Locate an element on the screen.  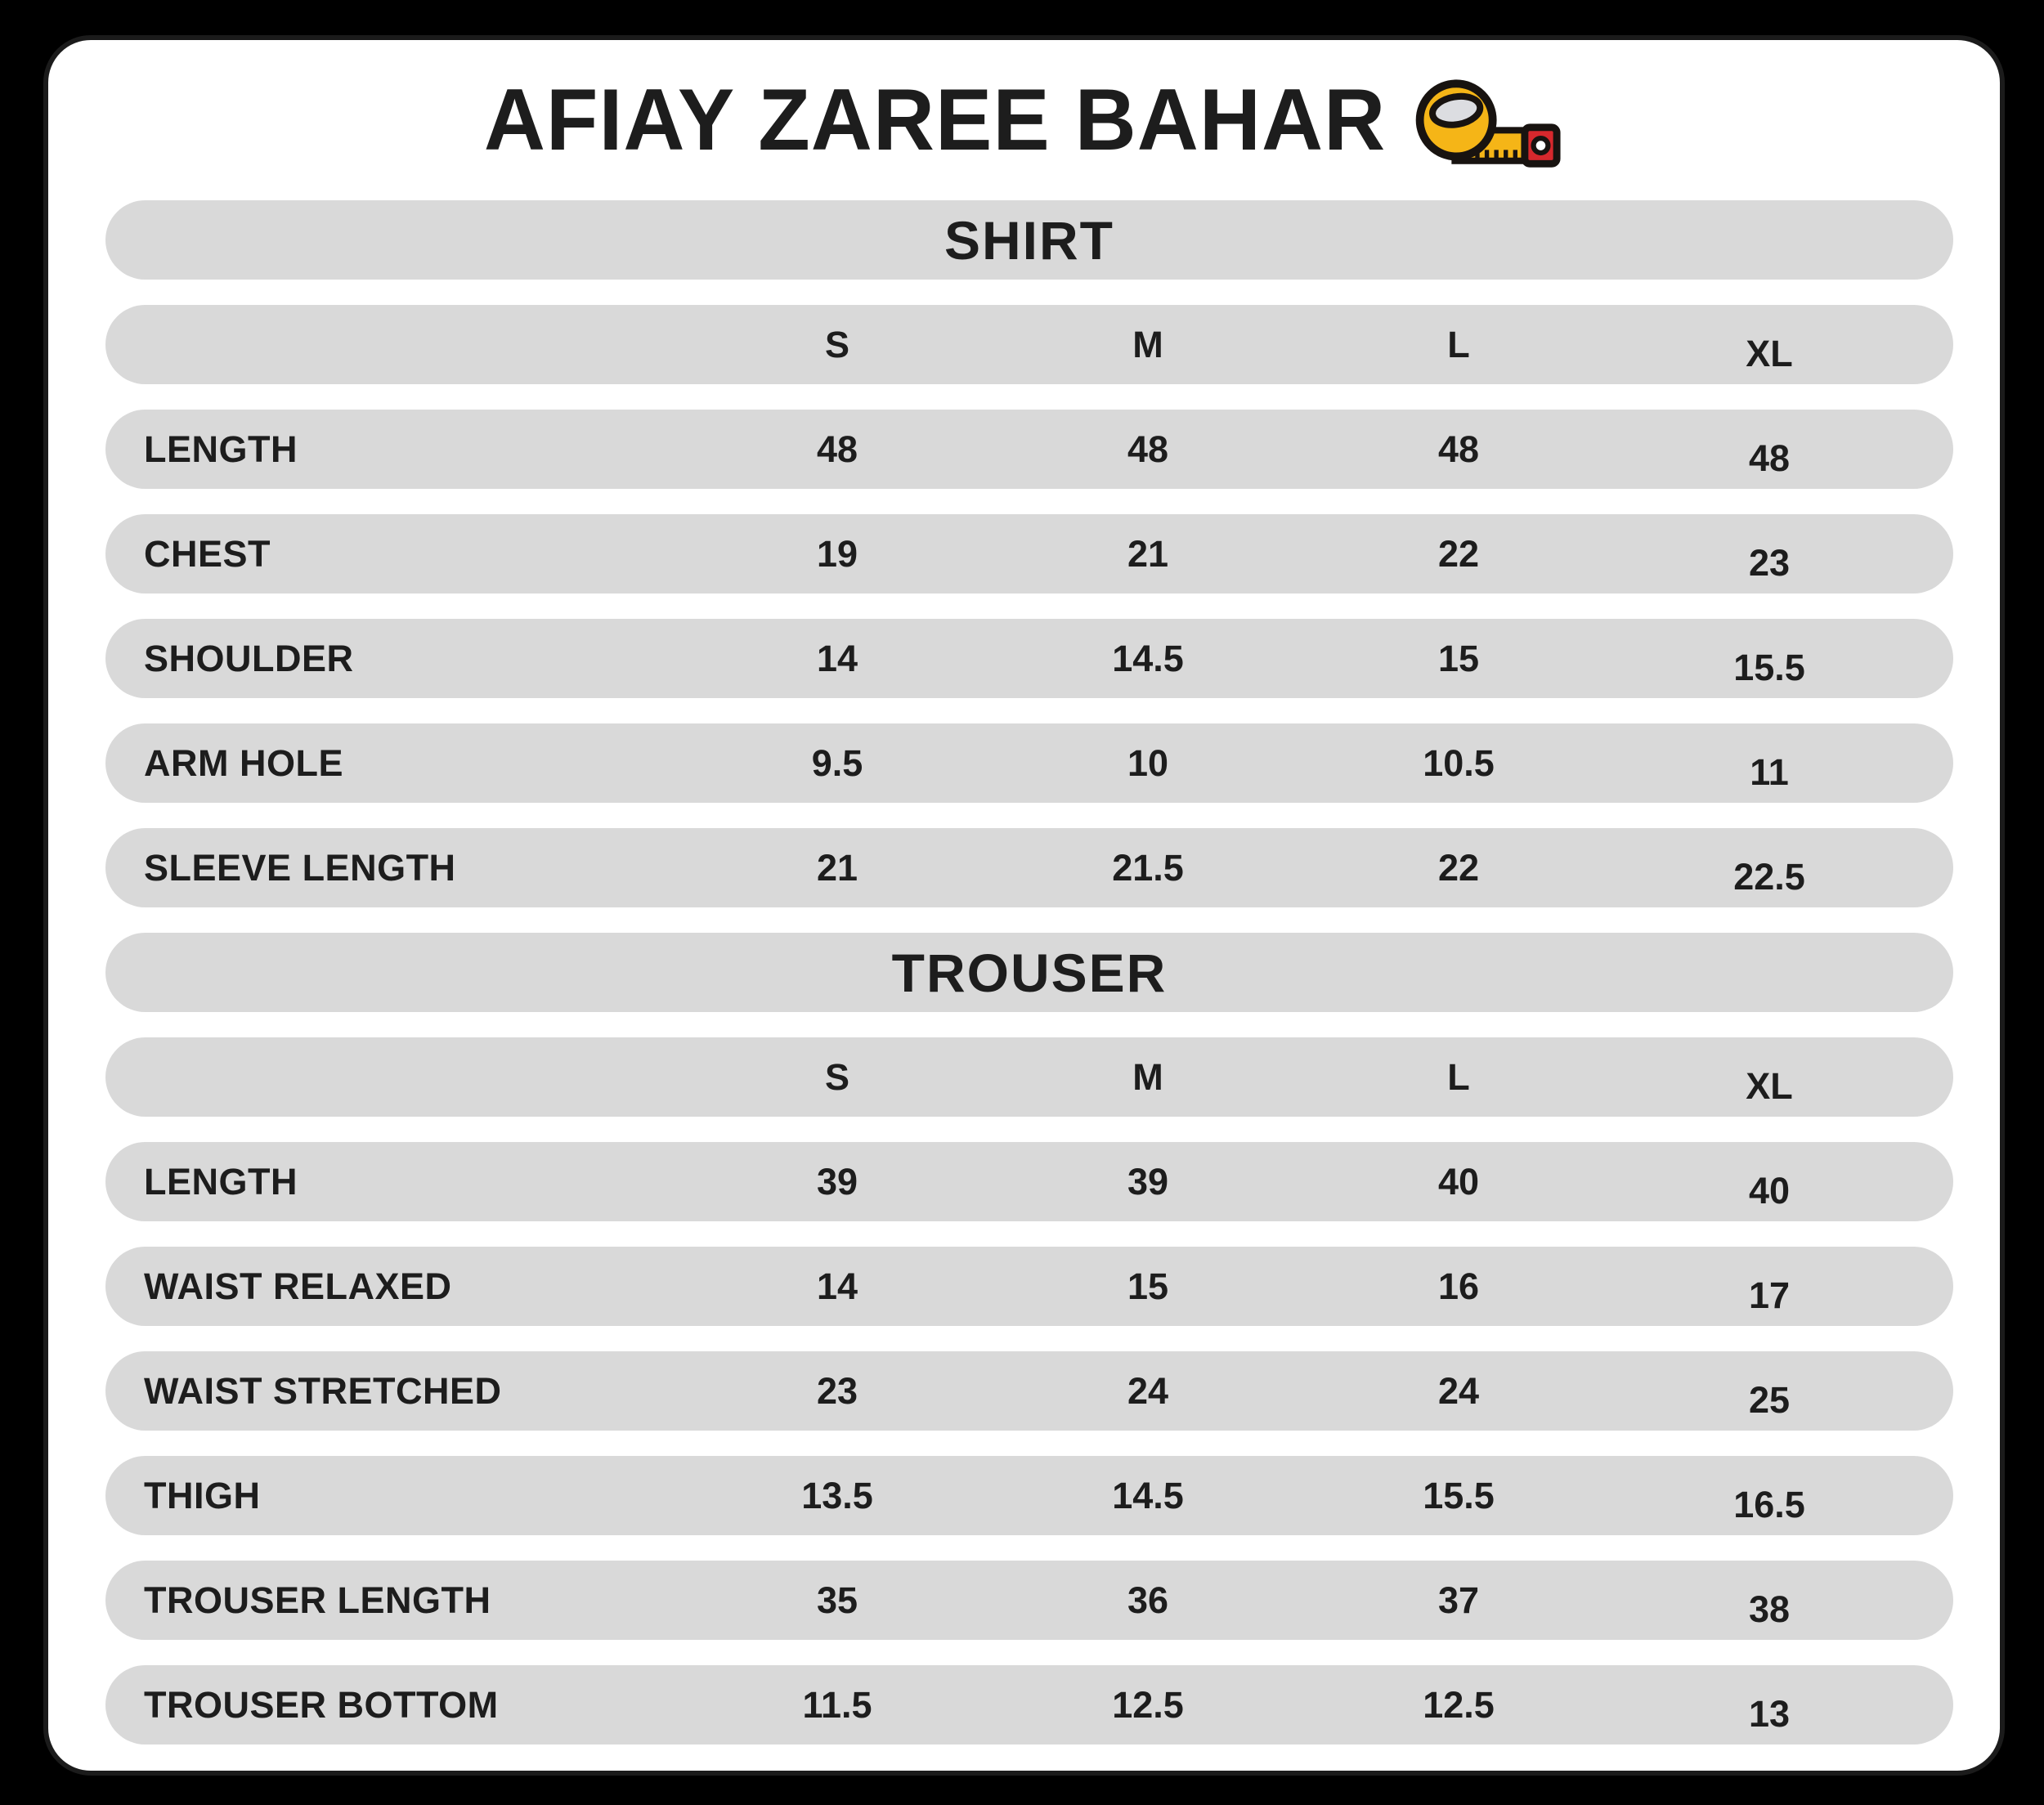
header: AFIAY ZAREE BAHAR is located at coordinates (1024, 120).